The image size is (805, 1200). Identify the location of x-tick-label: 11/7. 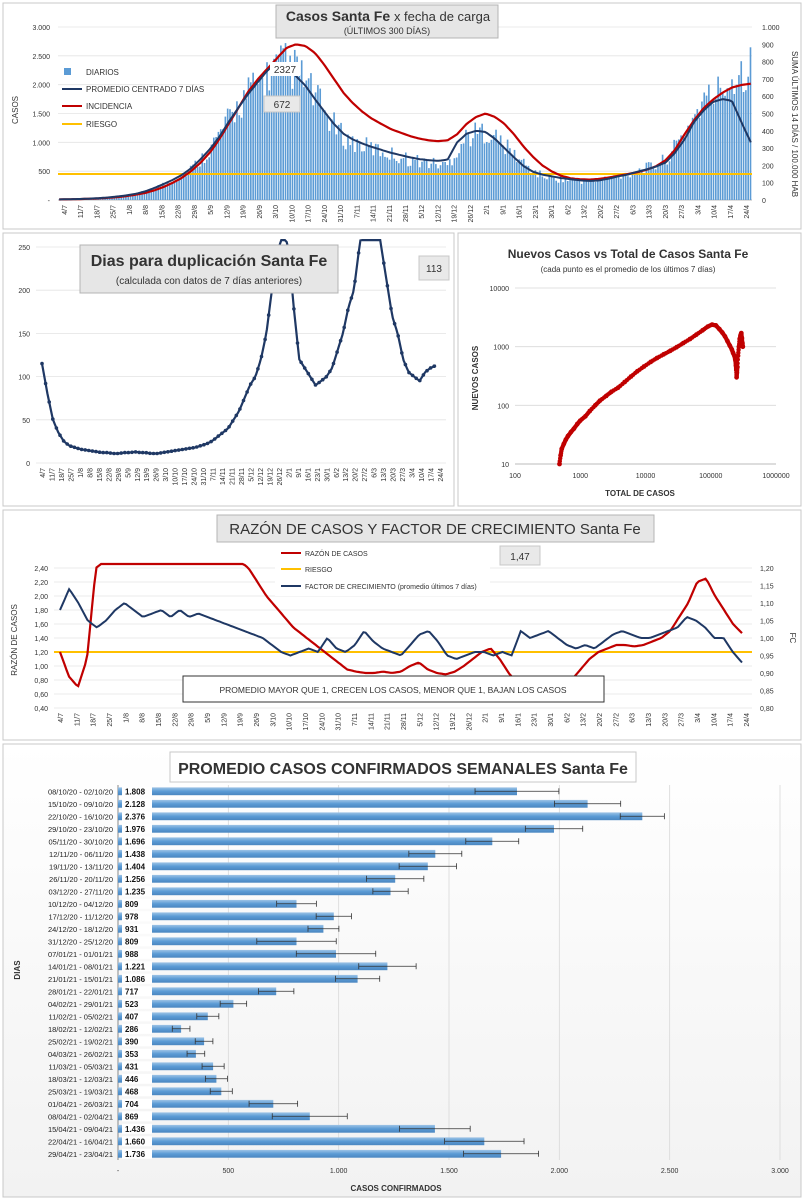
(52, 474).